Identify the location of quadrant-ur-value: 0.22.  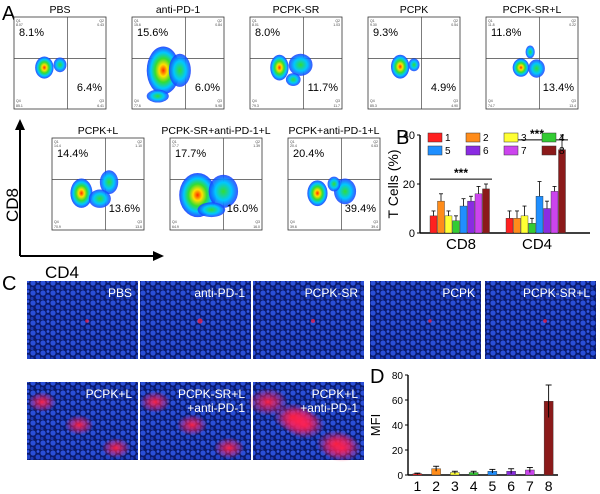
(572, 25).